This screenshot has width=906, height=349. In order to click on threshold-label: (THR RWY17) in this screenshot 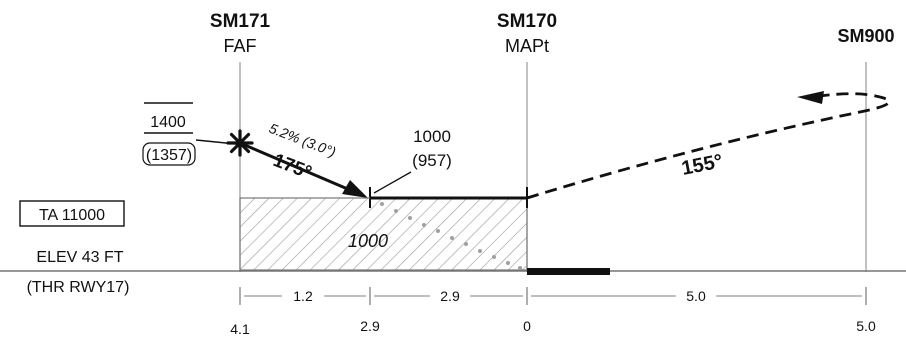, I will do `click(78, 287)`.